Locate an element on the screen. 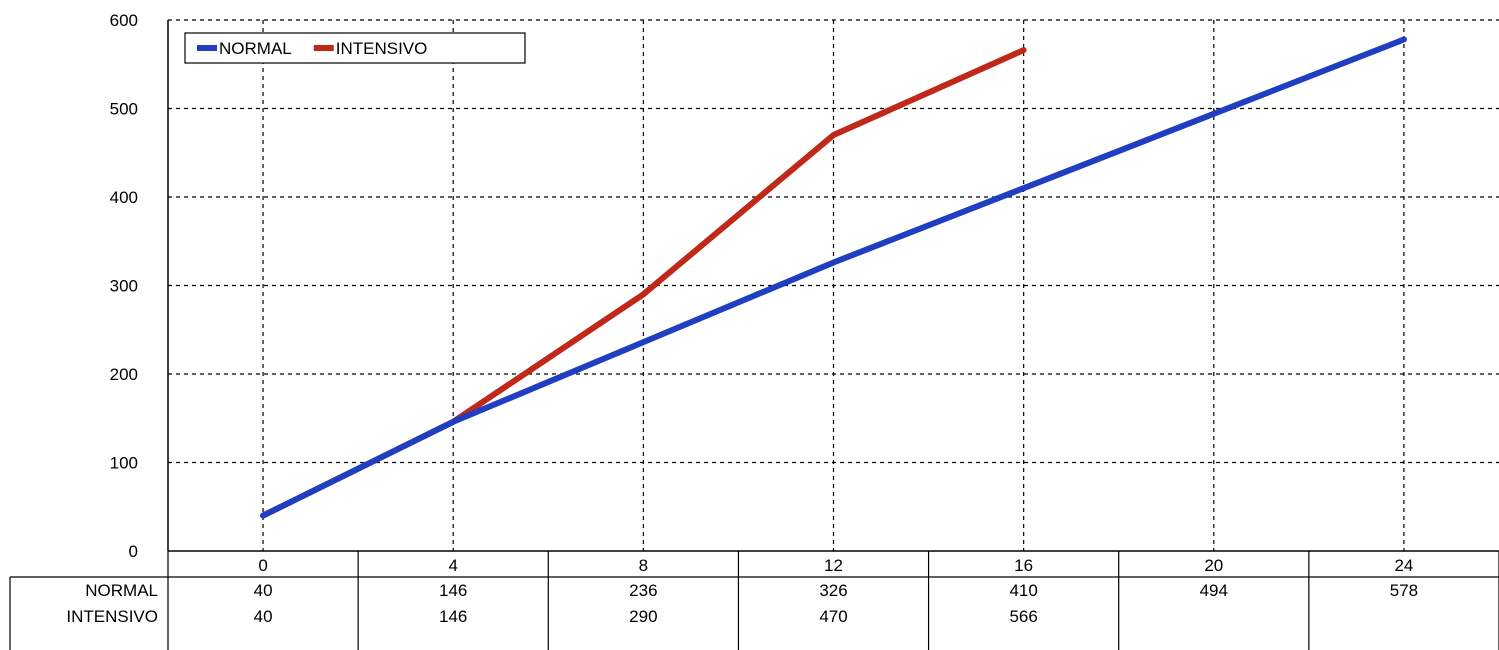 This screenshot has width=1499, height=650. x-category-label: 24 is located at coordinates (1403, 565).